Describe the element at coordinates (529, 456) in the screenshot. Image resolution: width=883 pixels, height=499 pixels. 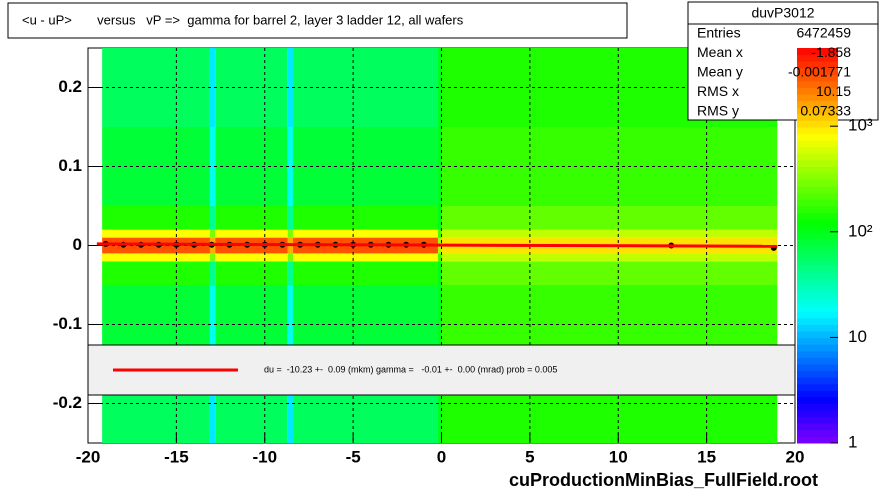
I see `x-tick-label: 5` at that location.